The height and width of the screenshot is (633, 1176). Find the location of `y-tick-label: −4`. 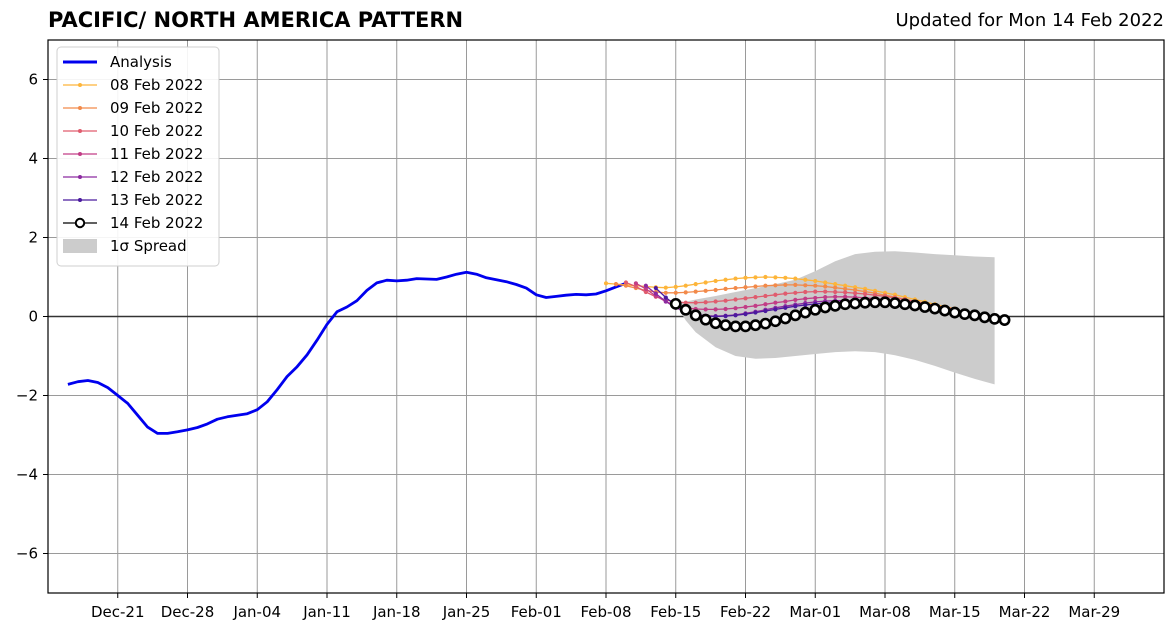

y-tick-label: −4 is located at coordinates (27, 475).